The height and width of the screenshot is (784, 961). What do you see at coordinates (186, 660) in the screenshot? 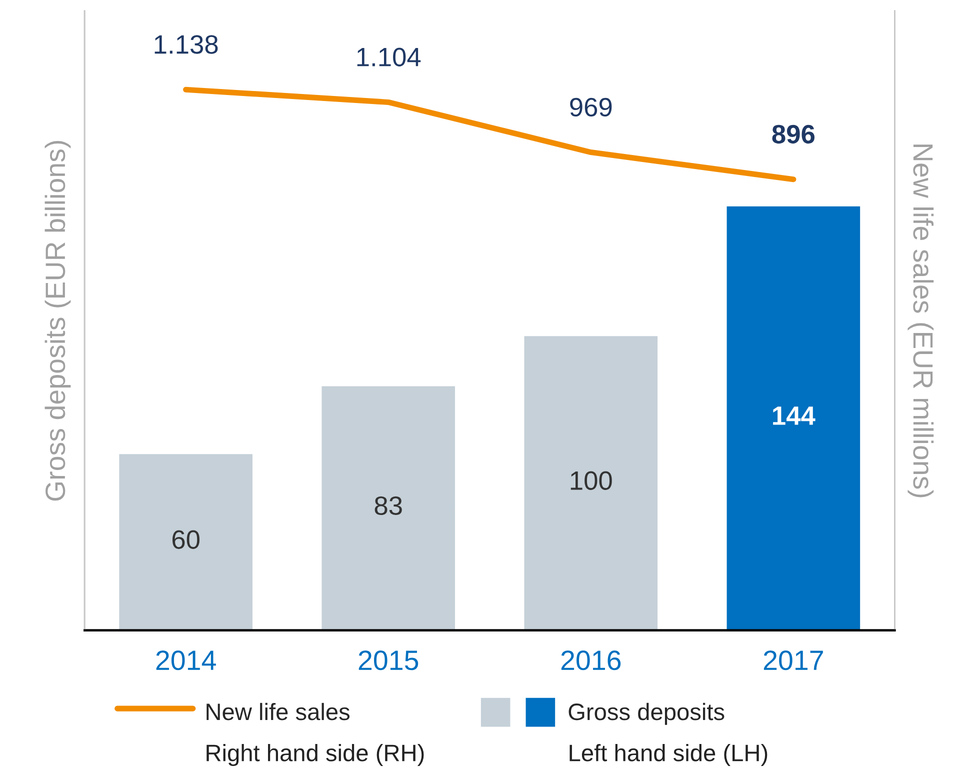
I see `x-tick-label: 2014` at bounding box center [186, 660].